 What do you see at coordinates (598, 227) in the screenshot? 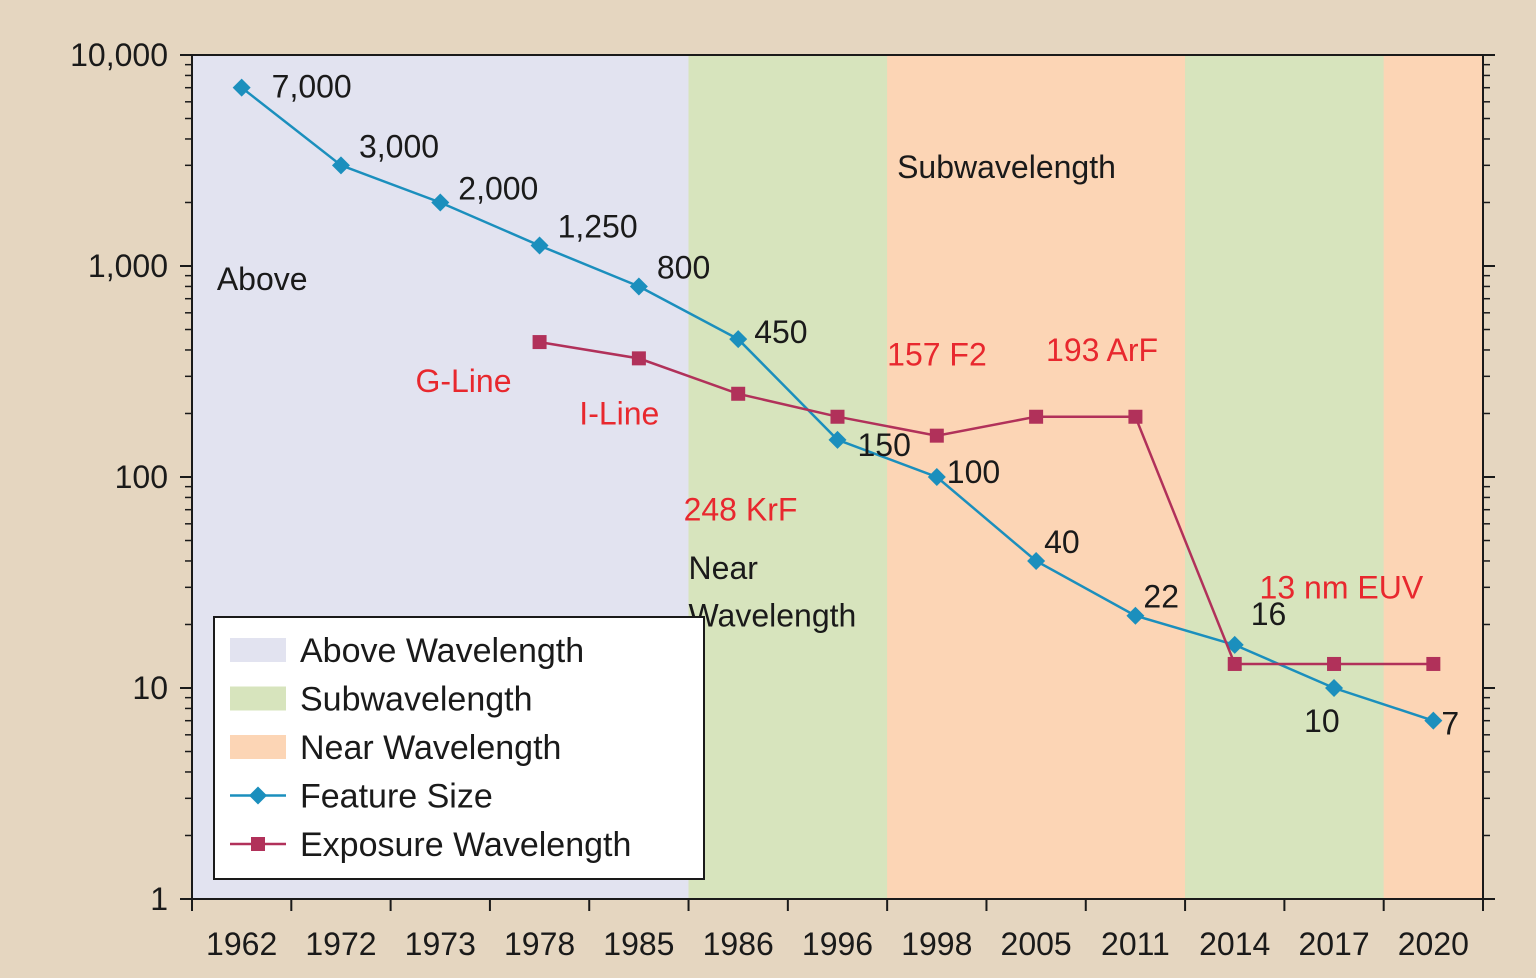
I see `feature-size-label-1-250: 1,250` at bounding box center [598, 227].